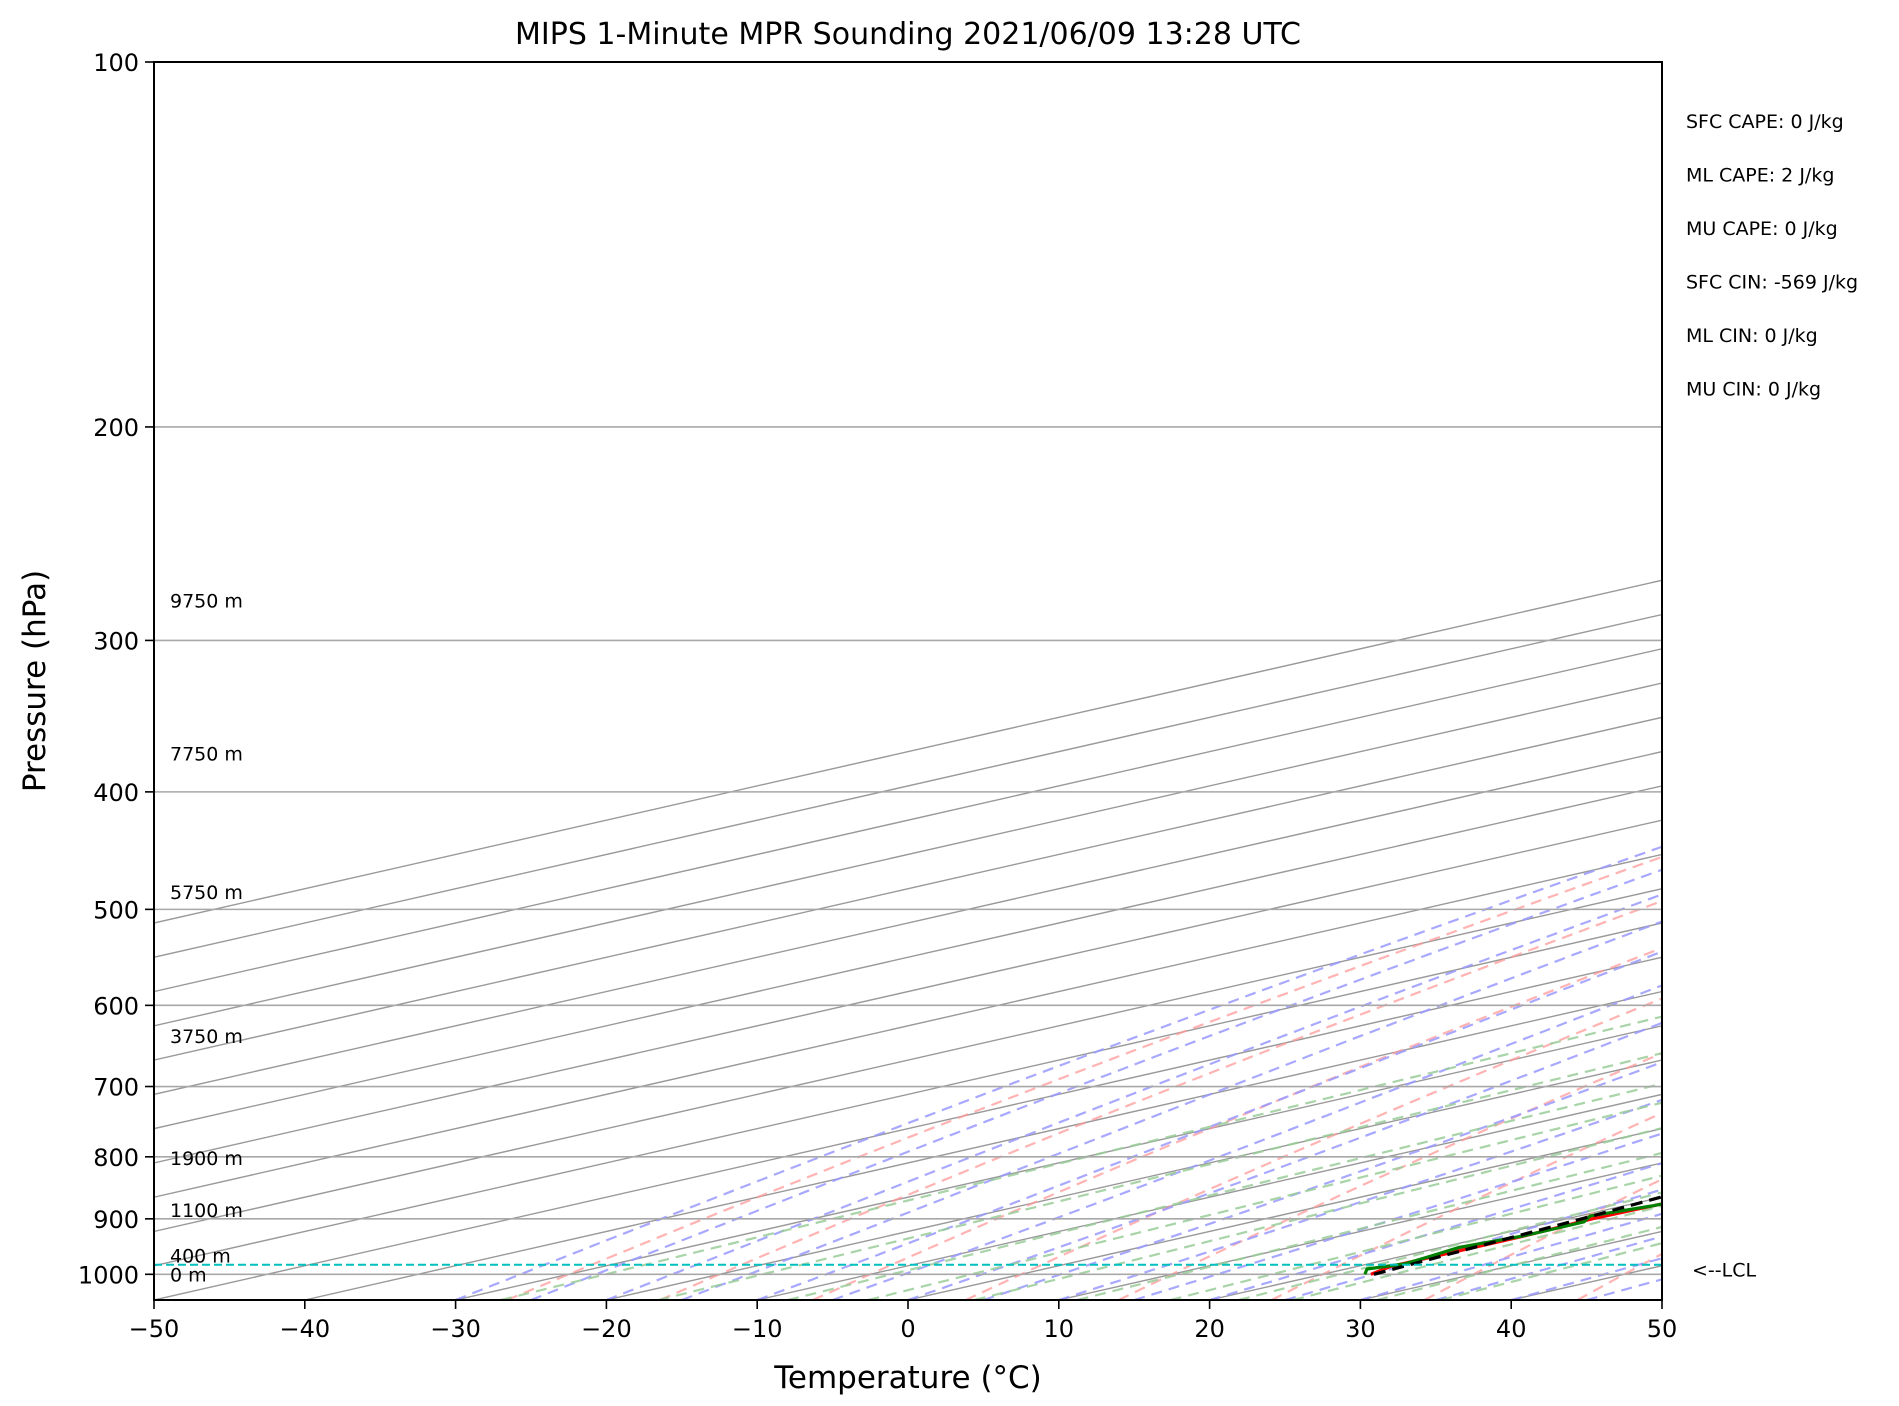 The width and height of the screenshot is (1899, 1406). What do you see at coordinates (757, 1329) in the screenshot?
I see `x-tick-label: −10` at bounding box center [757, 1329].